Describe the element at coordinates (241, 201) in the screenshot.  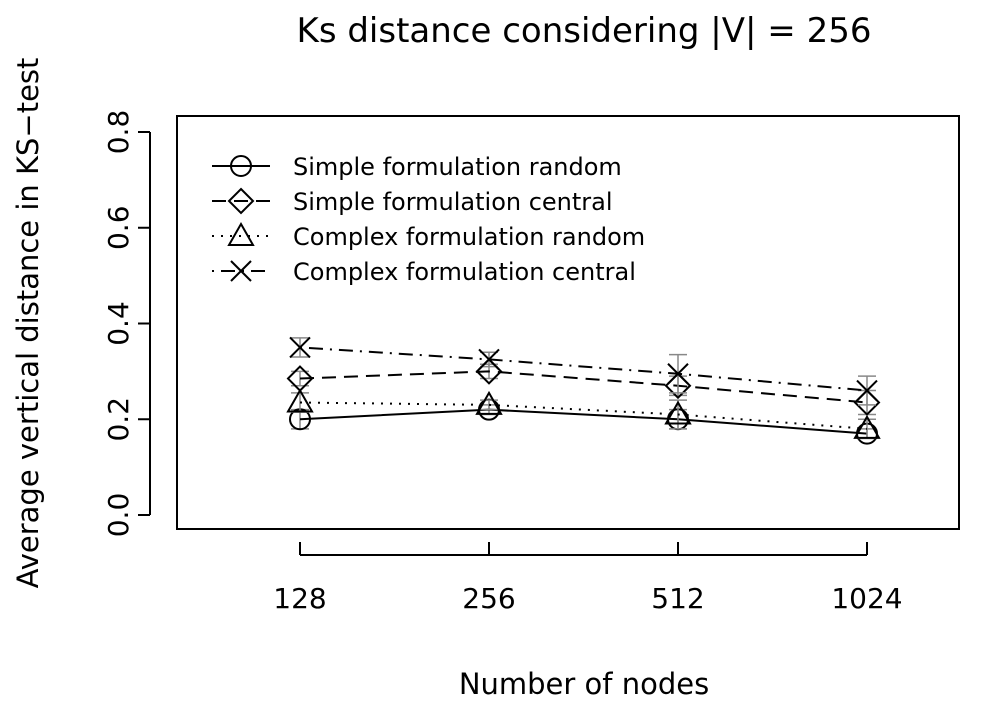
I see `legend-marker-diamond` at that location.